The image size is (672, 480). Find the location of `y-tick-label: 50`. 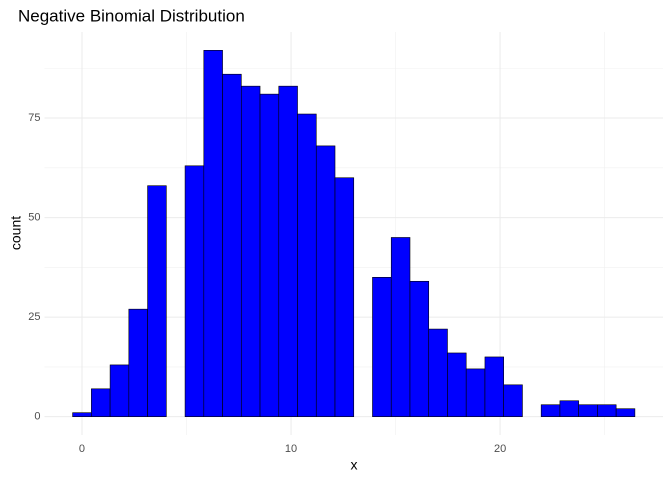

y-tick-label: 50 is located at coordinates (34, 217).